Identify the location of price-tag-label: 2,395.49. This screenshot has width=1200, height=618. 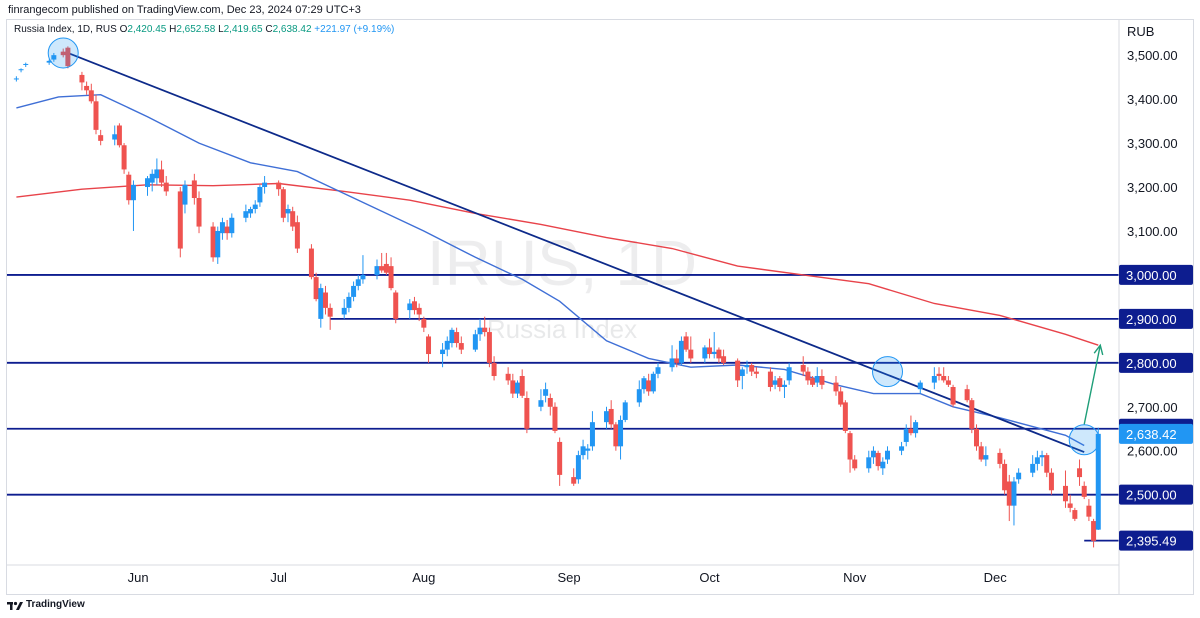
(1151, 541).